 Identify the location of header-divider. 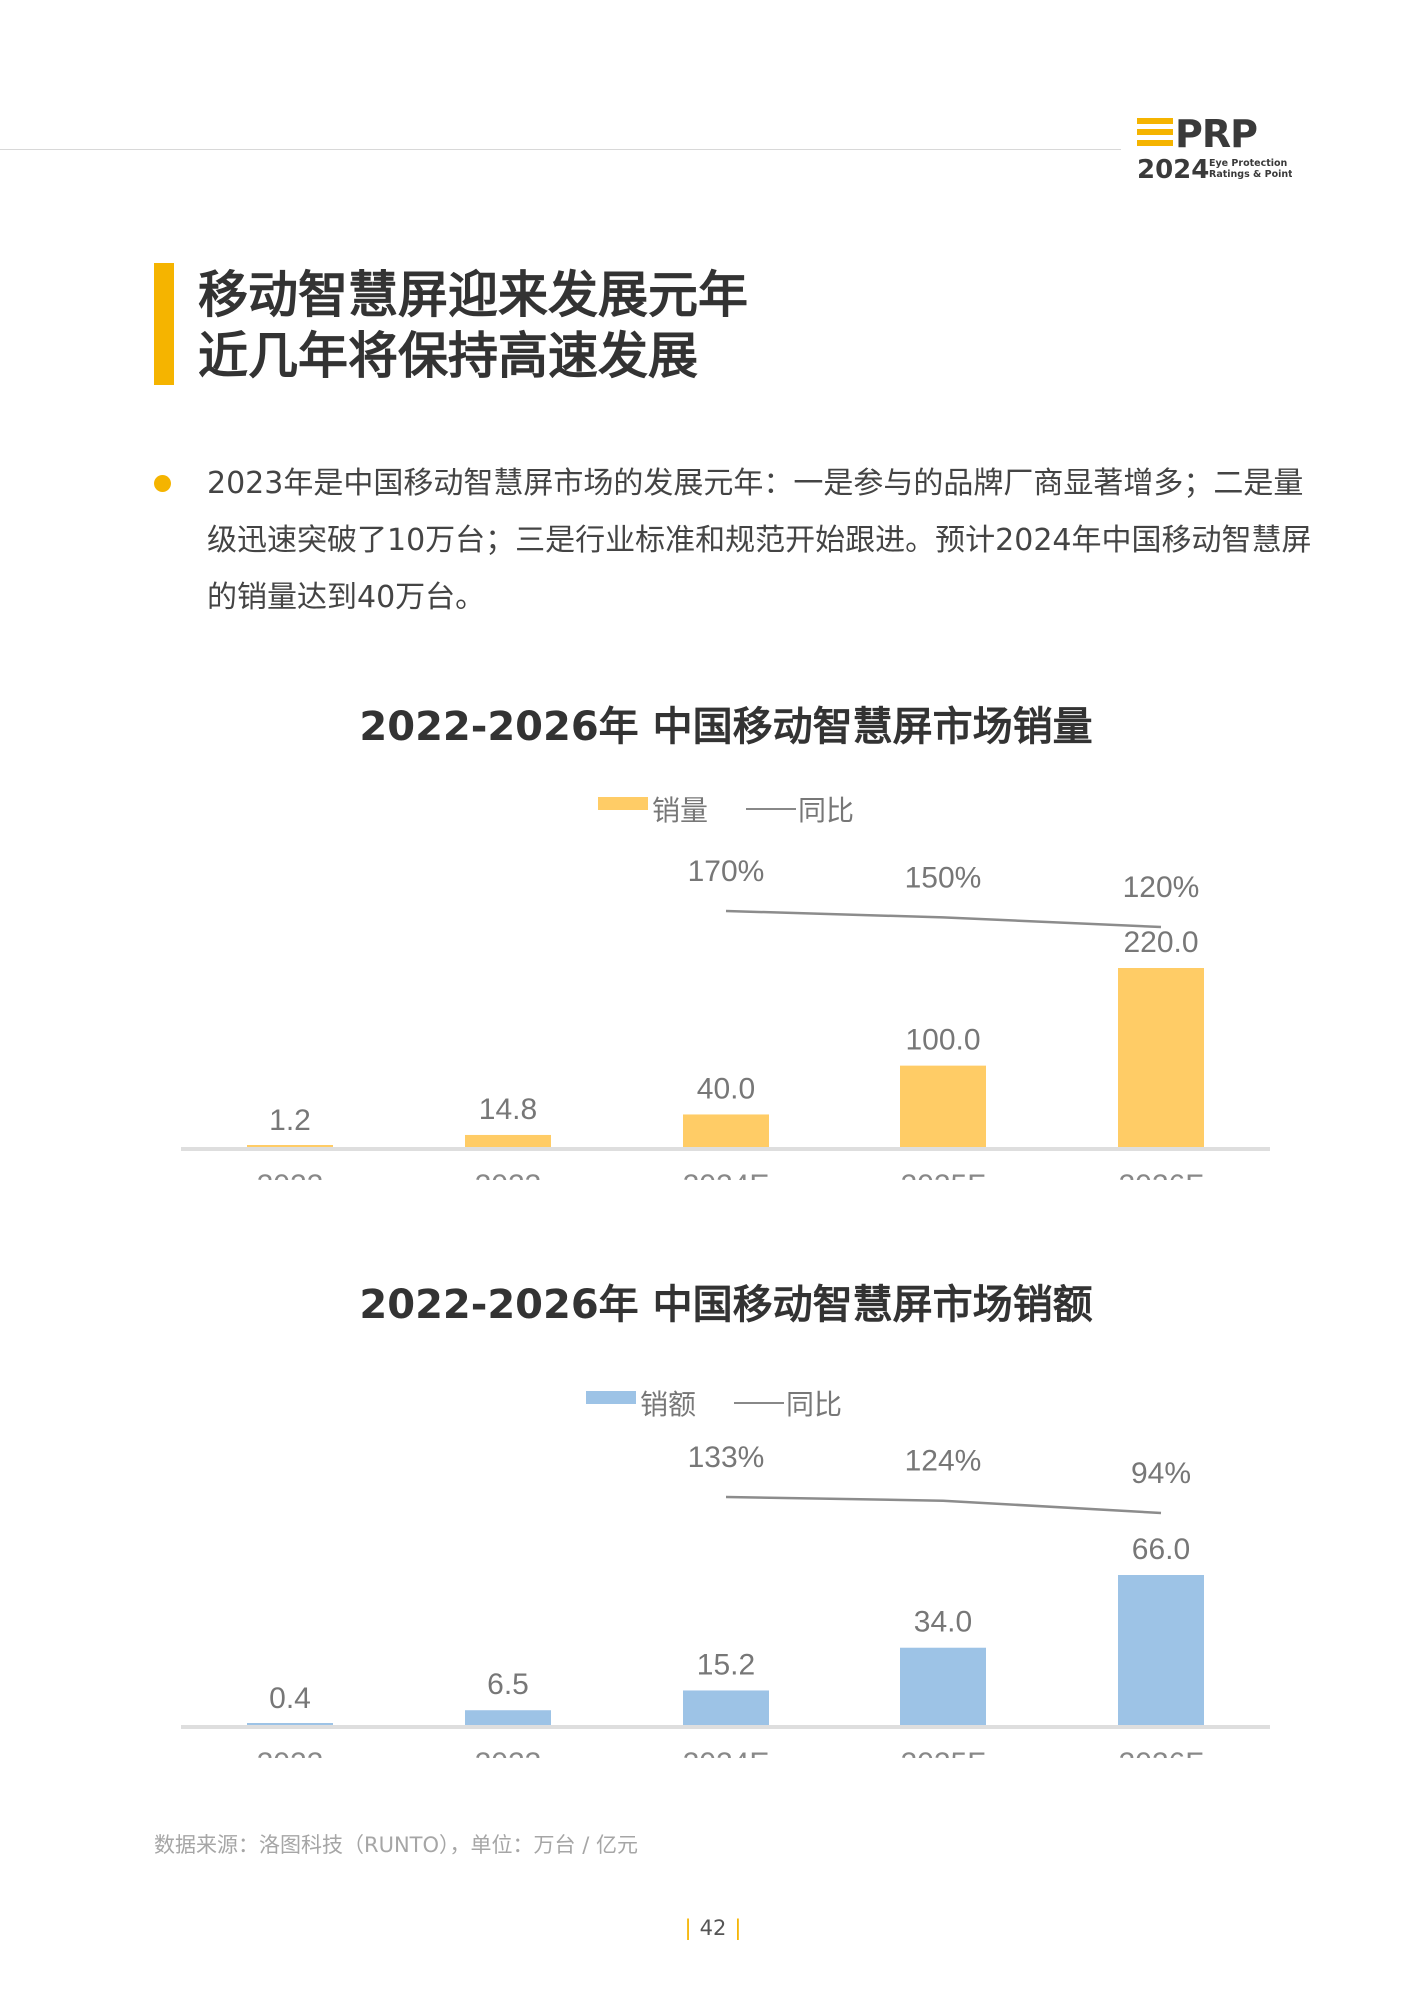
(560, 149).